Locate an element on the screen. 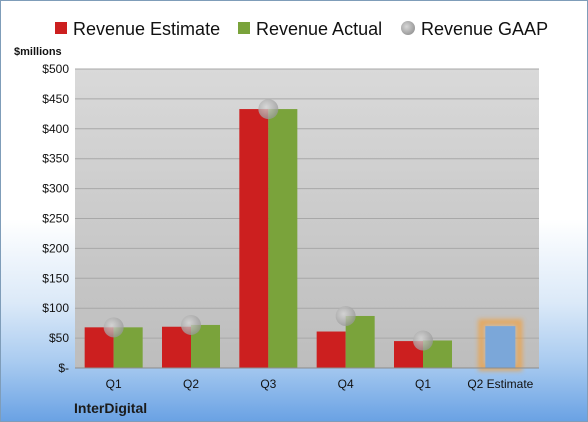 The height and width of the screenshot is (422, 588). x-tick-label: Q4 is located at coordinates (346, 384).